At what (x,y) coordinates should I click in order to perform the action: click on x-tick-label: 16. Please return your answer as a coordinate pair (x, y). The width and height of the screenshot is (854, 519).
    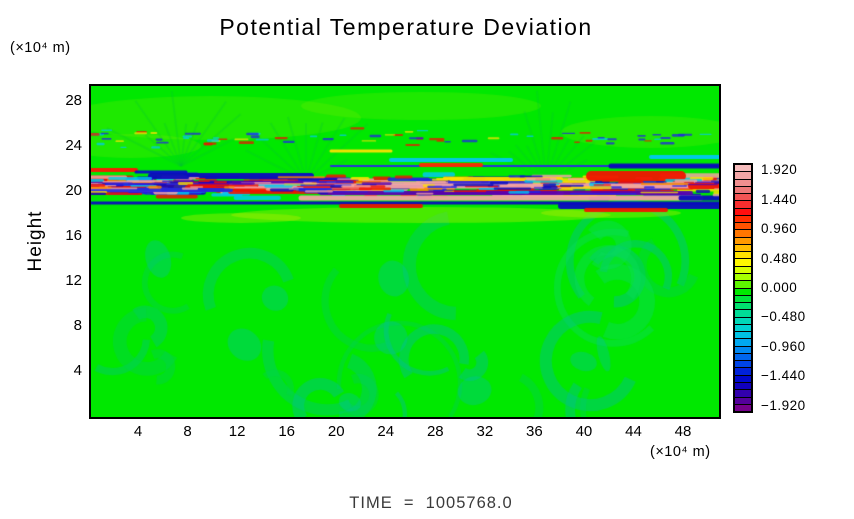
    Looking at the image, I should click on (287, 431).